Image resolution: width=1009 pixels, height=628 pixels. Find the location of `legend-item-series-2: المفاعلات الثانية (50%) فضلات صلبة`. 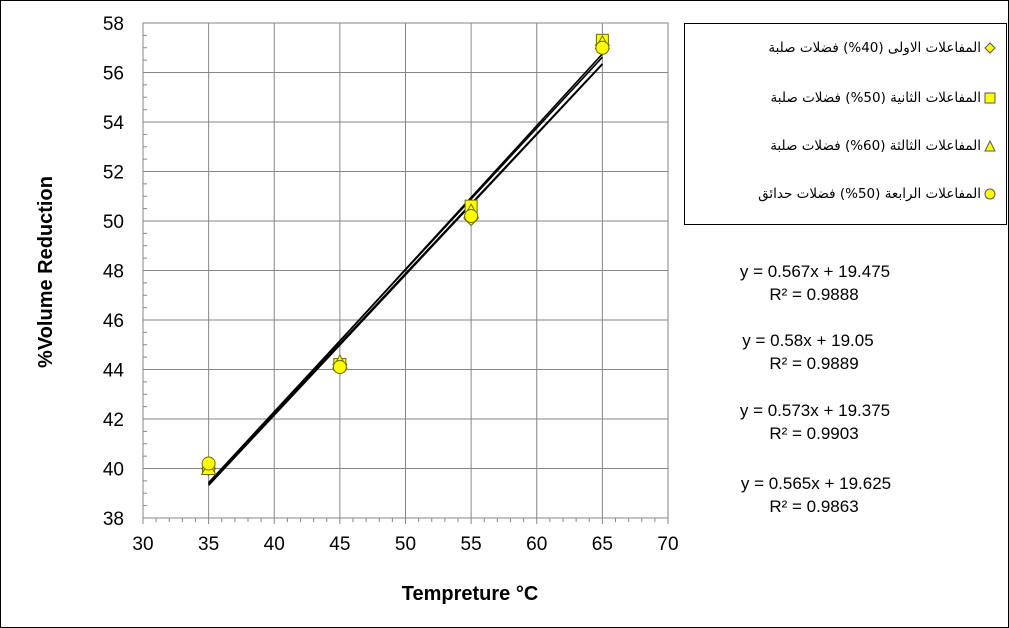

legend-item-series-2: المفاعلات الثانية (50%) فضلات صلبة is located at coordinates (883, 98).